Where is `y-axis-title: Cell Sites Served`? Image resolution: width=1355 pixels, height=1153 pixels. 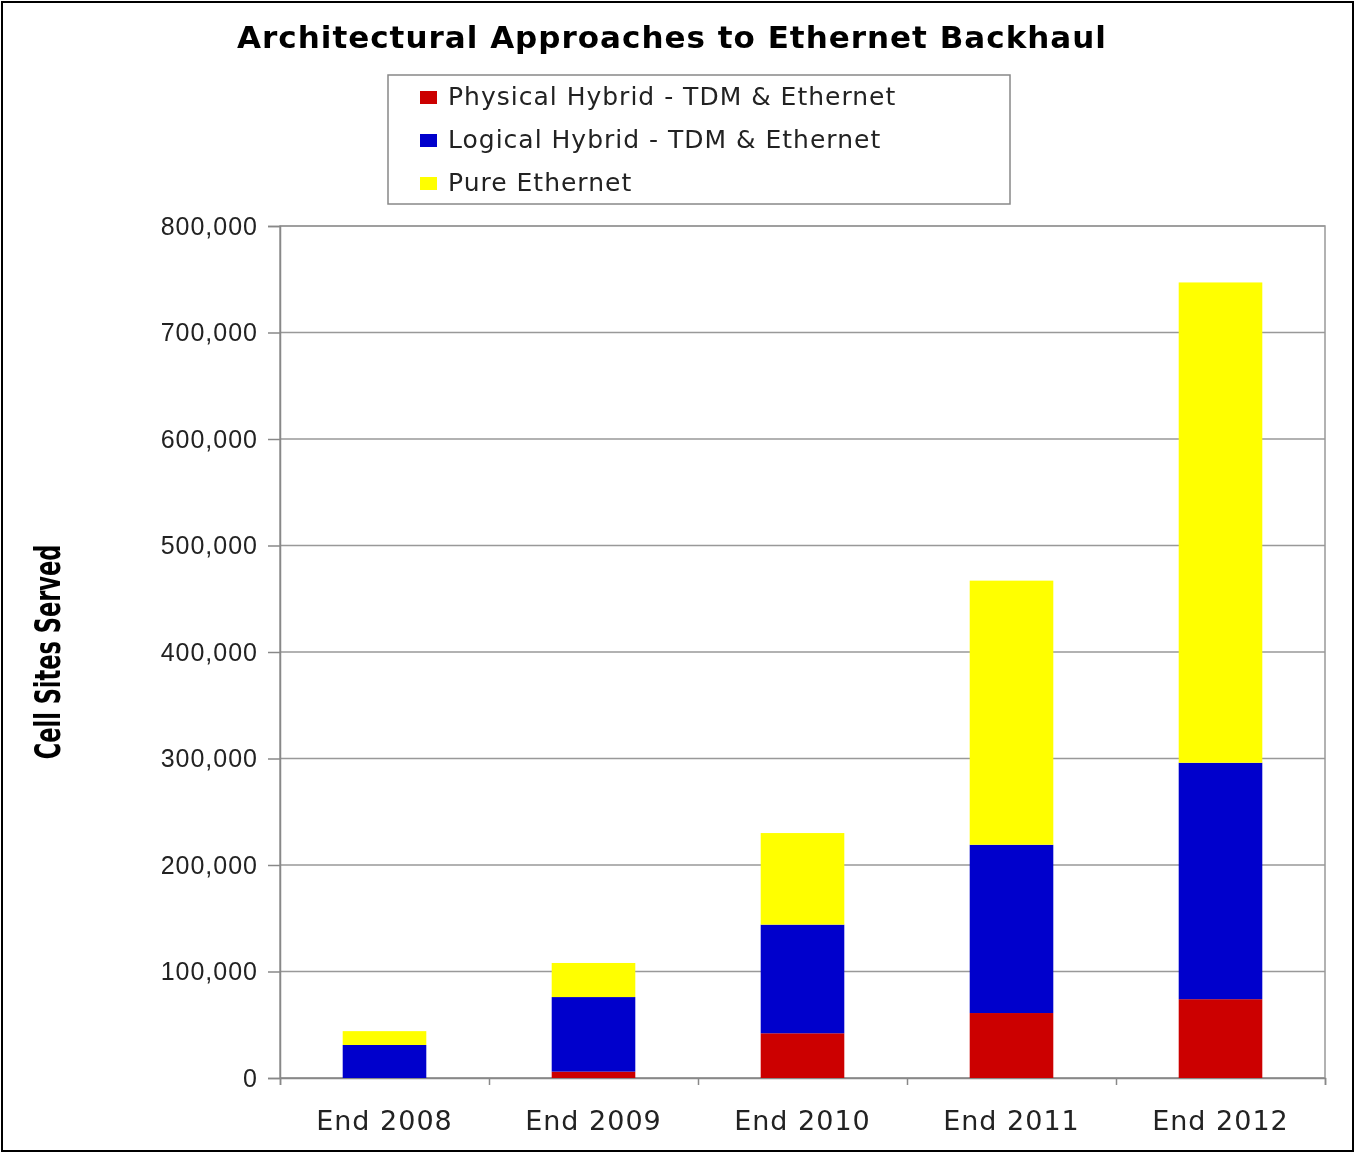
y-axis-title: Cell Sites Served is located at coordinates (47, 652).